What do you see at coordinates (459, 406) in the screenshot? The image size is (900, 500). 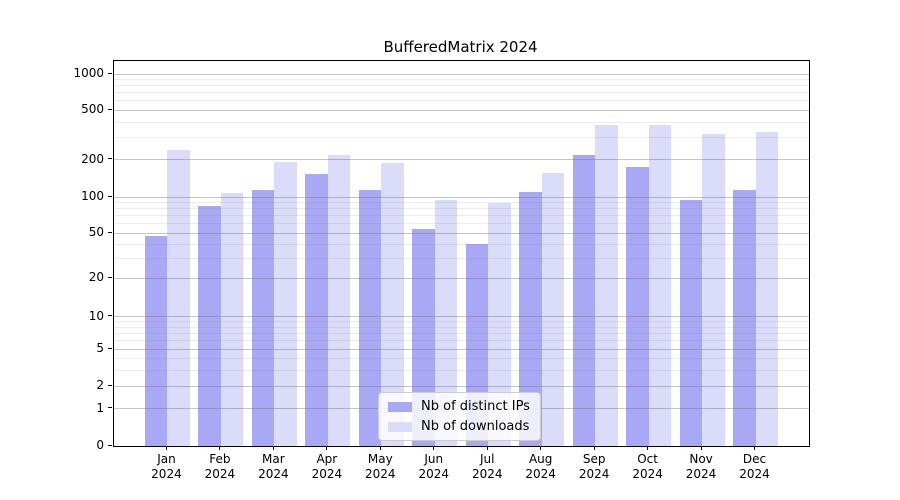 I see `legend-item-distinct-ips: Nb of distinct IPs` at bounding box center [459, 406].